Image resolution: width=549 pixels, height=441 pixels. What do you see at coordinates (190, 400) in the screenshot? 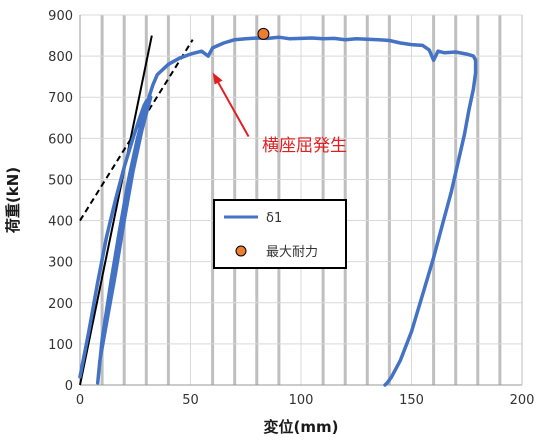
I see `x-tick-label: 50` at bounding box center [190, 400].